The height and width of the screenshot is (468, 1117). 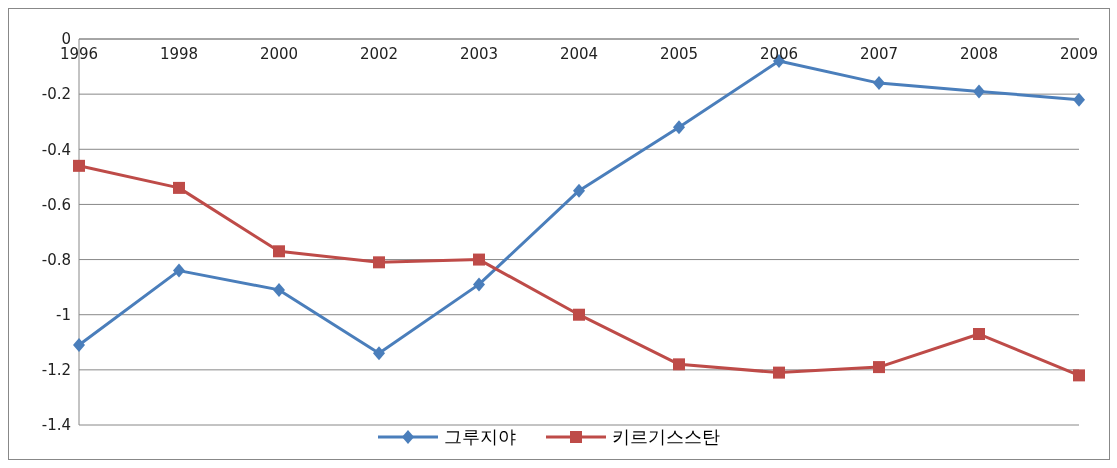 I want to click on x-tick-label: 2007, so click(x=879, y=54).